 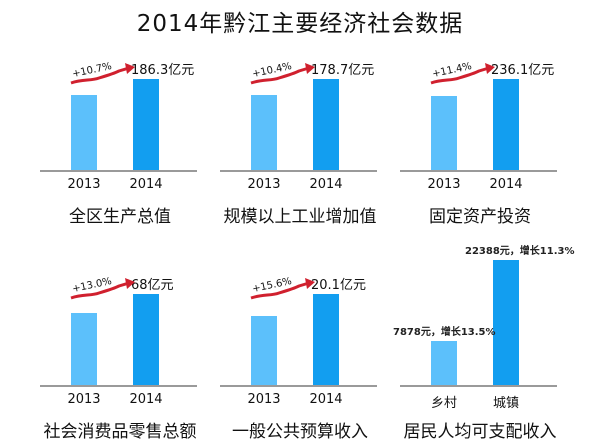 What do you see at coordinates (523, 70) in the screenshot?
I see `value-label-2014: 236.1亿元` at bounding box center [523, 70].